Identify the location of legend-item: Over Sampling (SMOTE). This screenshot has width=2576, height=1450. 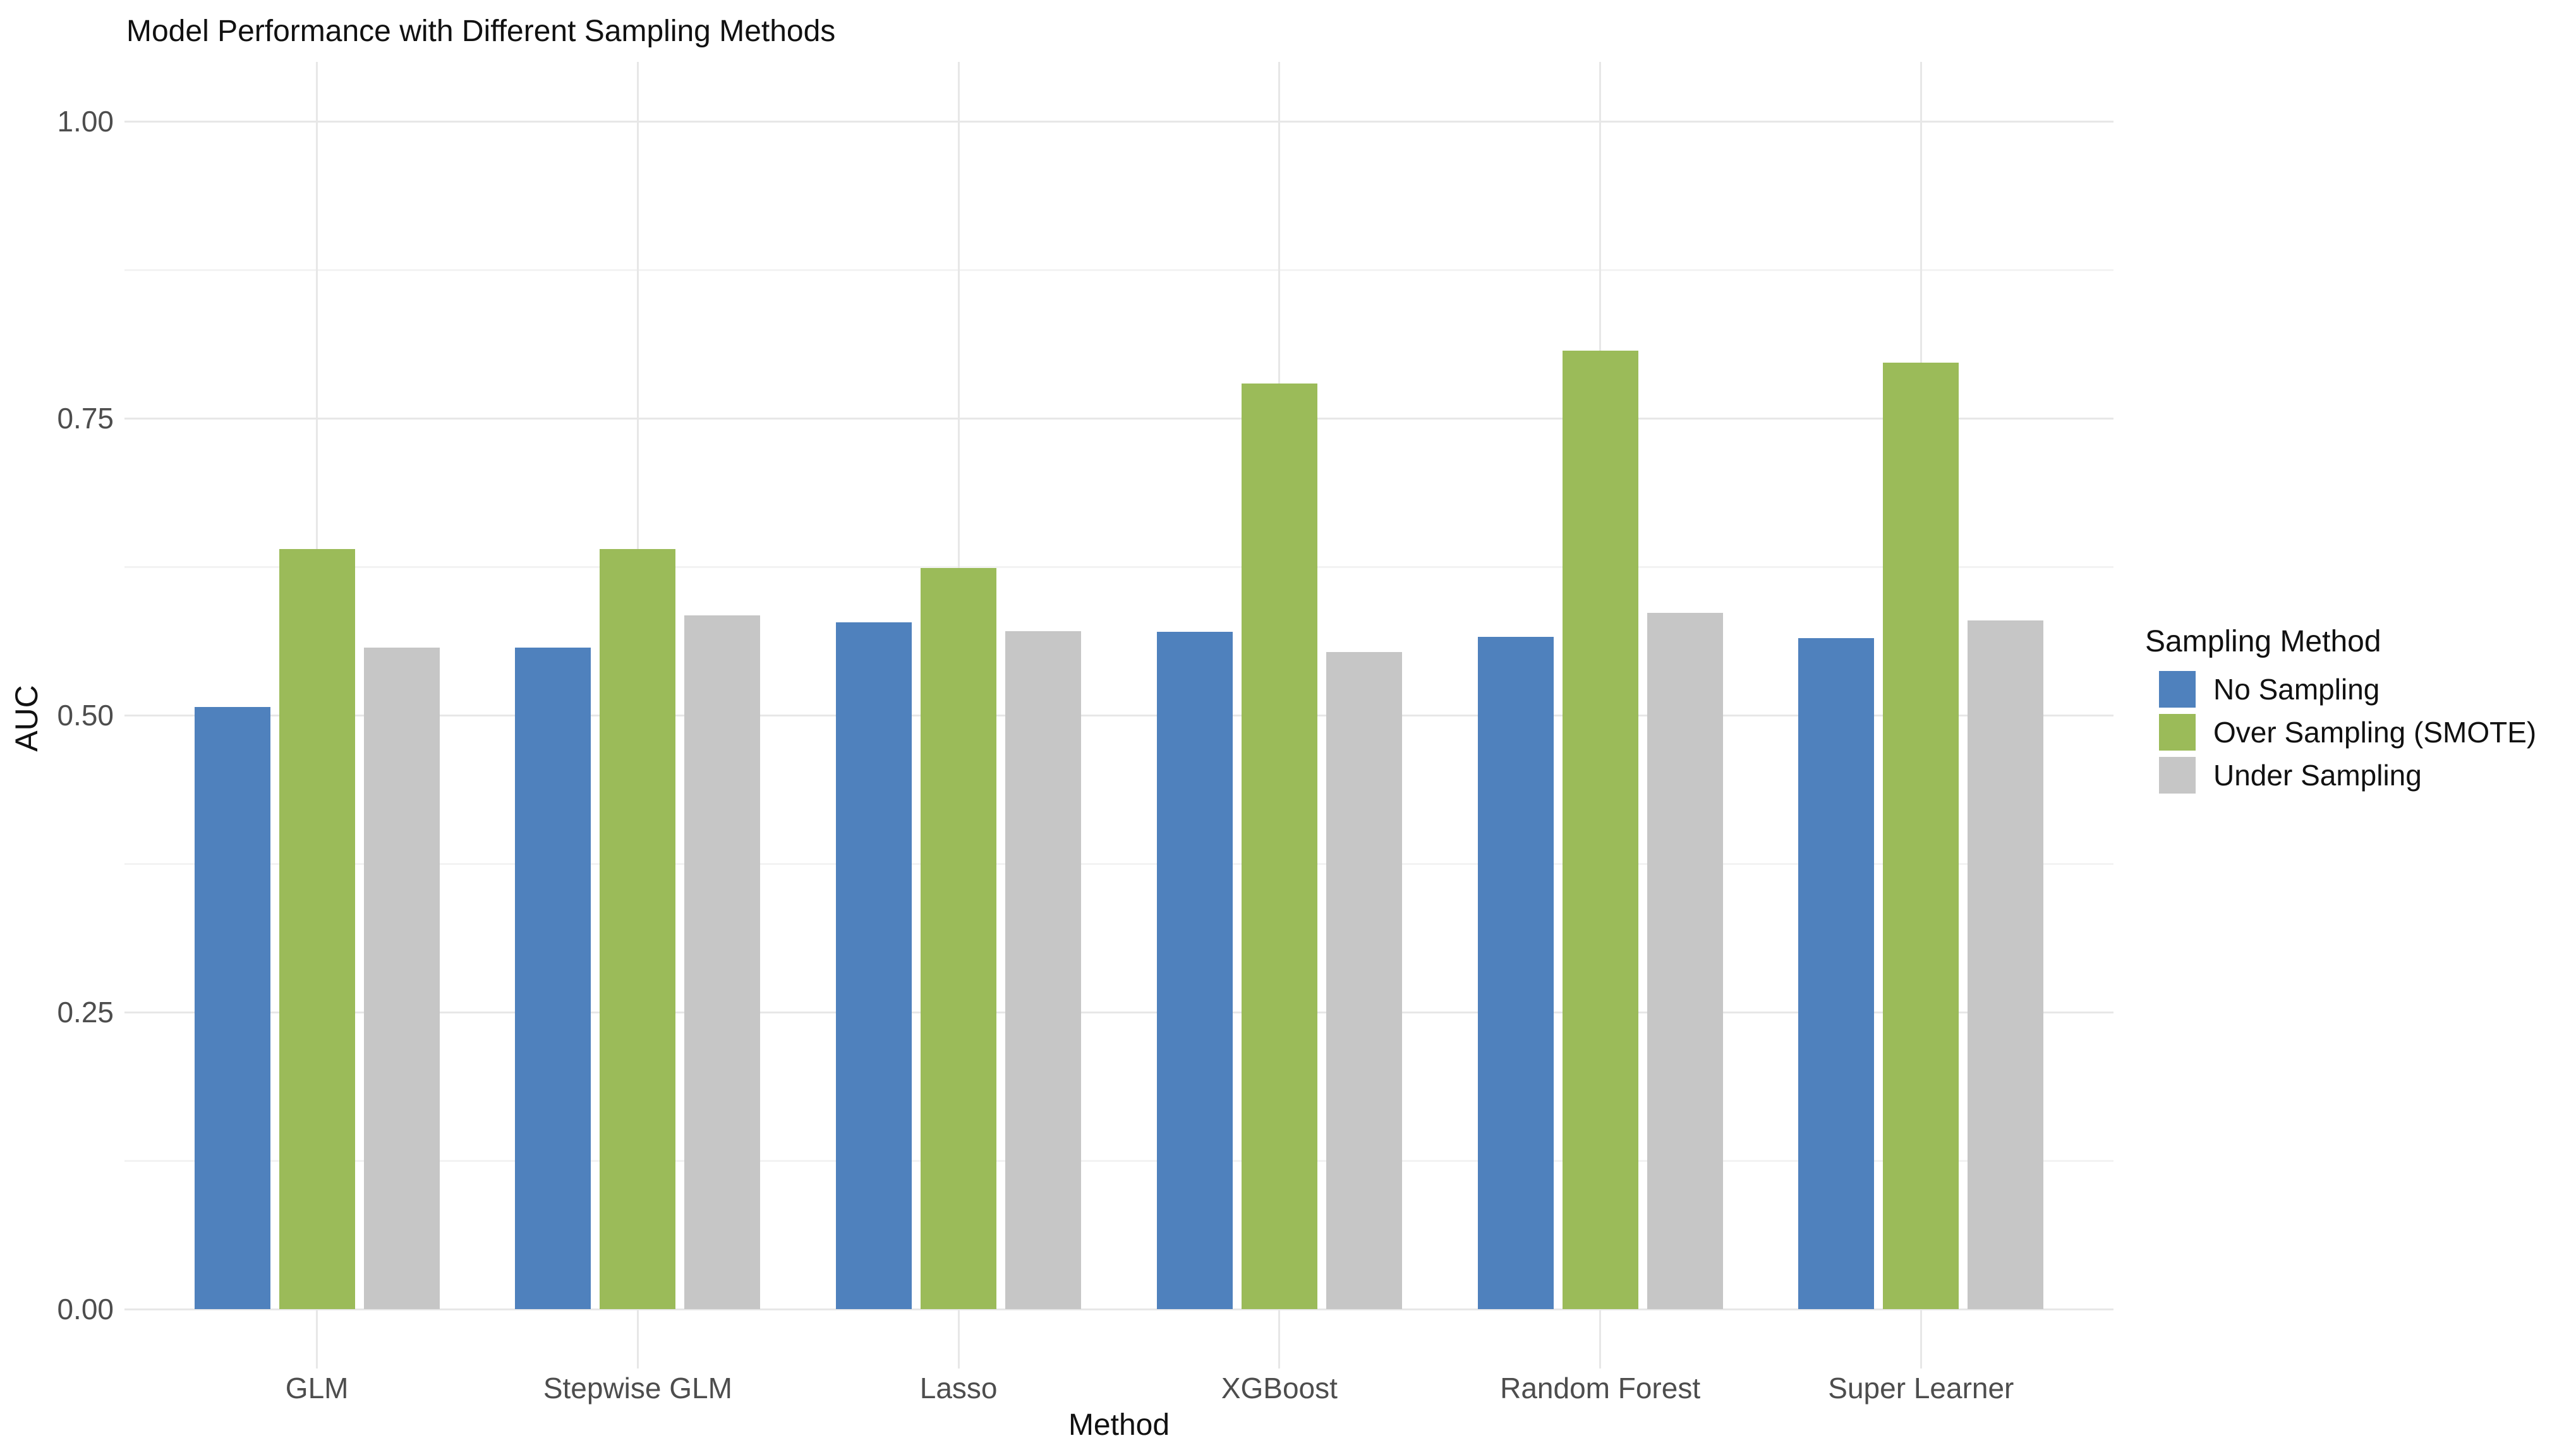
(2353, 732).